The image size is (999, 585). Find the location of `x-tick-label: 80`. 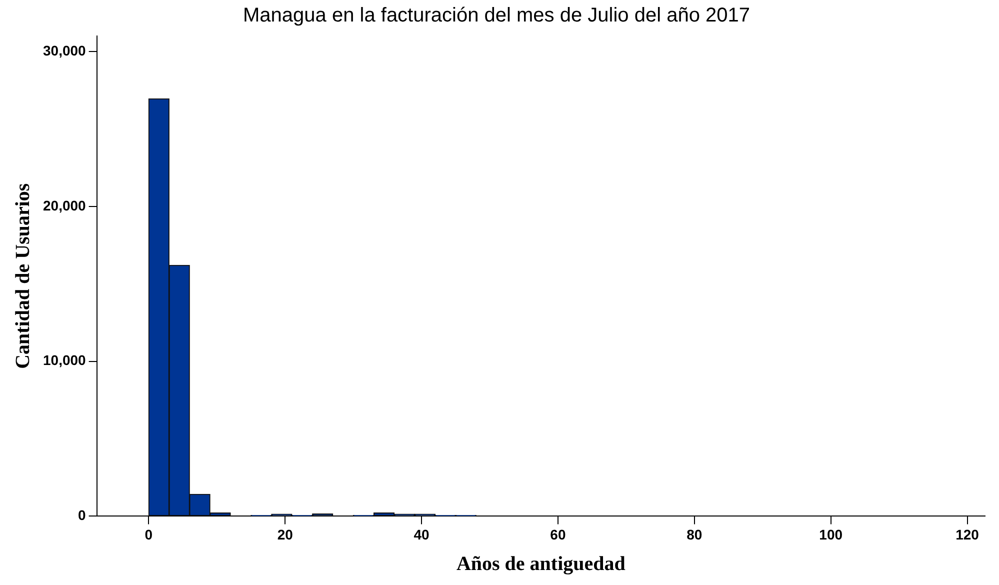

x-tick-label: 80 is located at coordinates (694, 534).